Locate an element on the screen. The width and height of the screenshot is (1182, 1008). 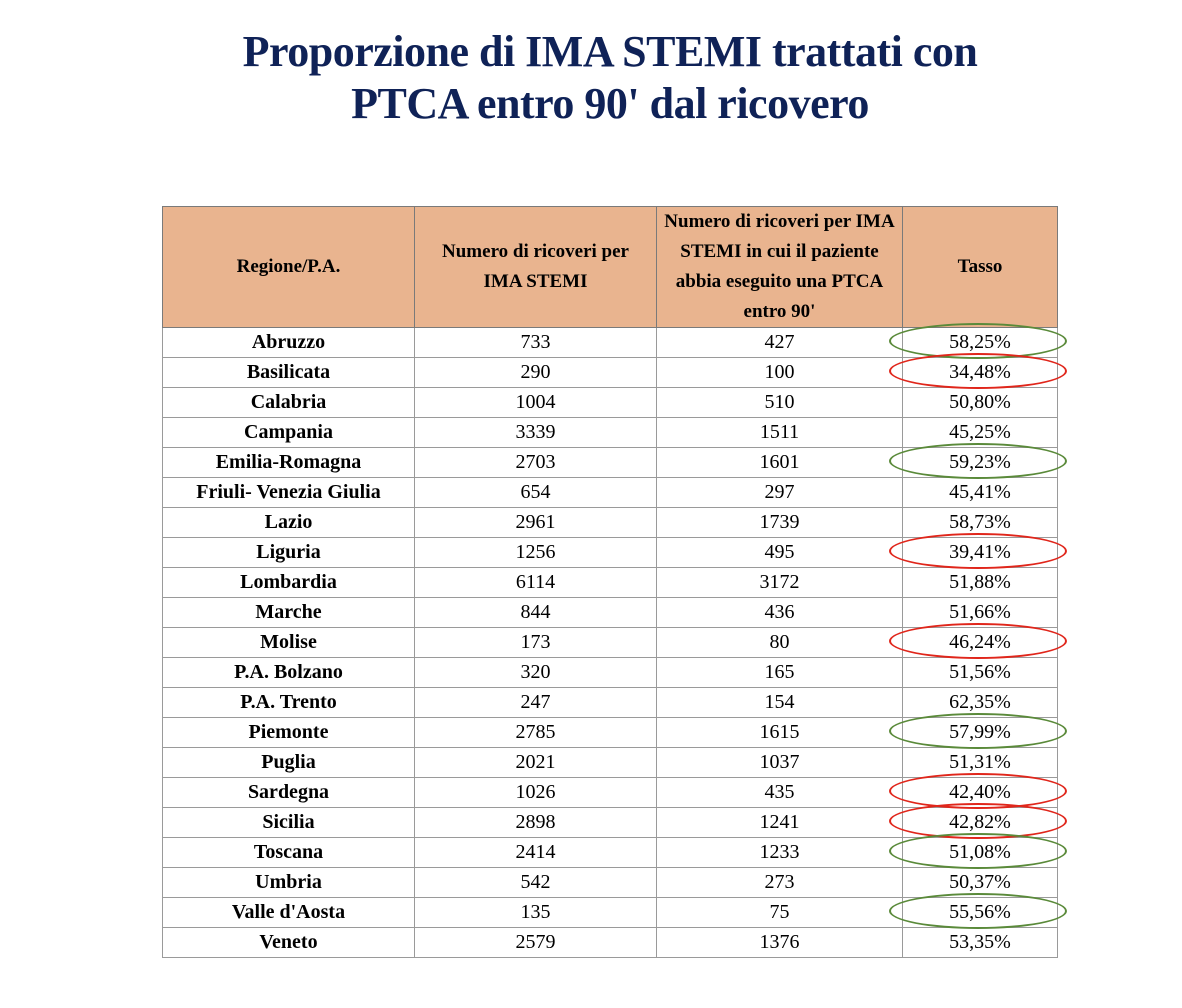
region-cell: Molise is located at coordinates (288, 642).